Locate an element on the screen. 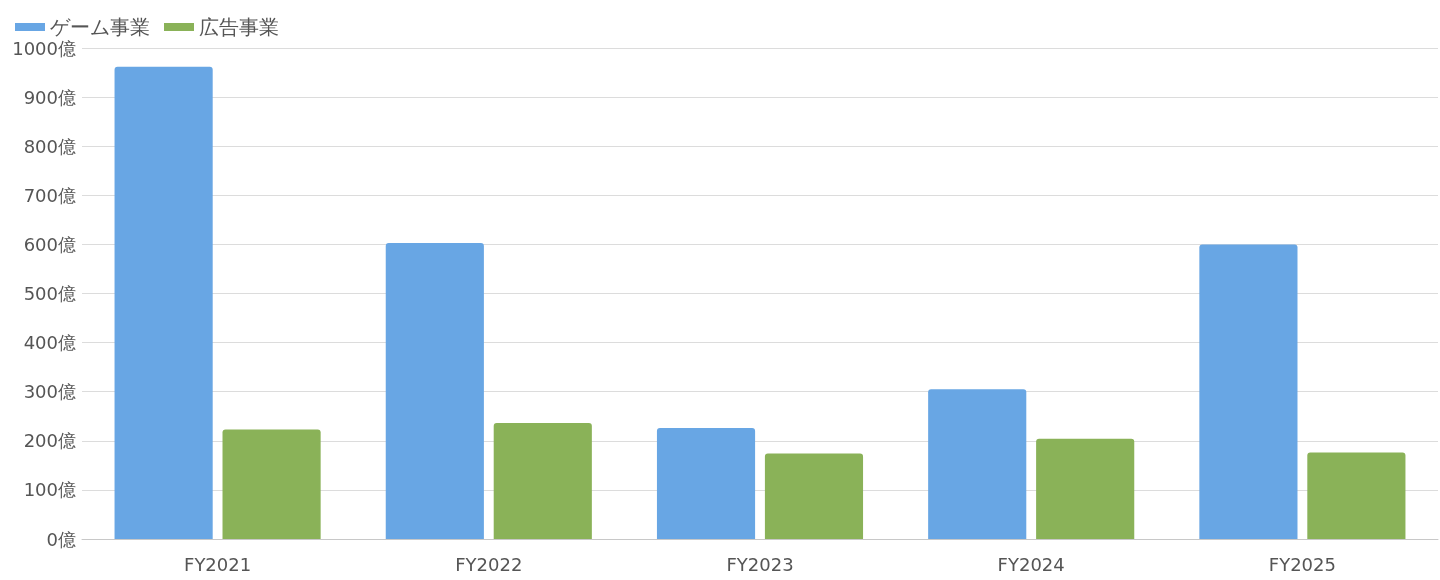 Image resolution: width=1440 pixels, height=580 pixels. x-tick-label: FY2025 is located at coordinates (1302, 564).